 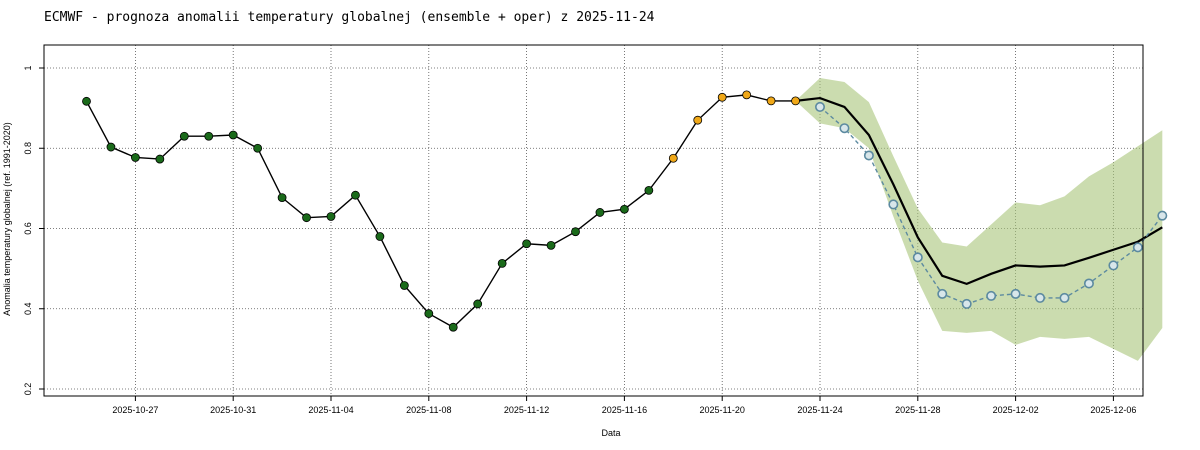 What do you see at coordinates (330, 410) in the screenshot?
I see `x-tick-label: 2025-11-04` at bounding box center [330, 410].